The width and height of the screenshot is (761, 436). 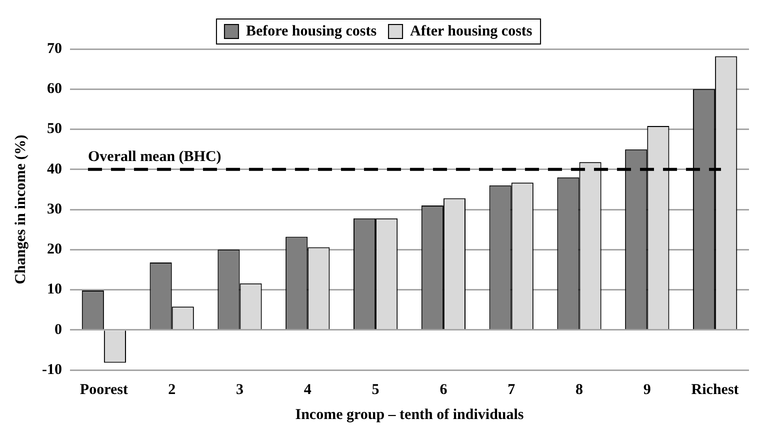 What do you see at coordinates (376, 390) in the screenshot?
I see `x-tick-label: 5` at bounding box center [376, 390].